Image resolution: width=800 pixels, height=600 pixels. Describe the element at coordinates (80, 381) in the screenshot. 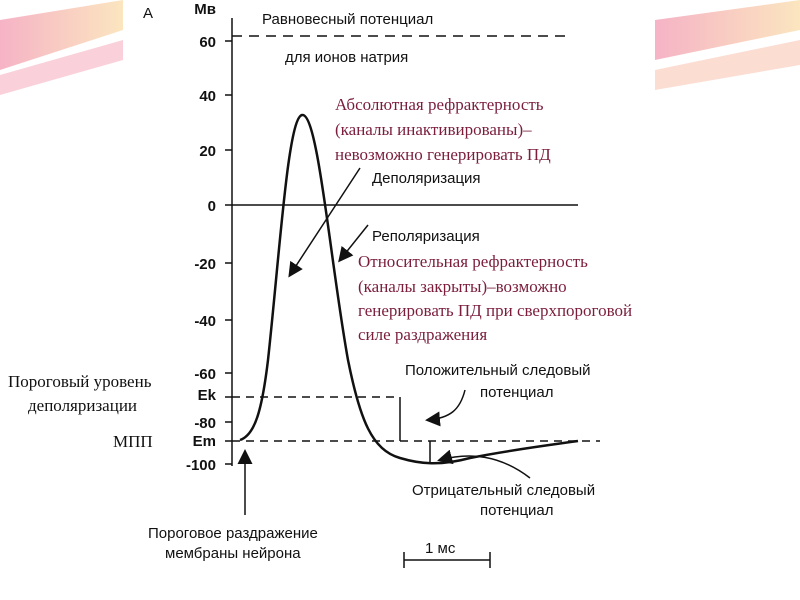

I see `threshold-level: Пороговый уровень` at that location.